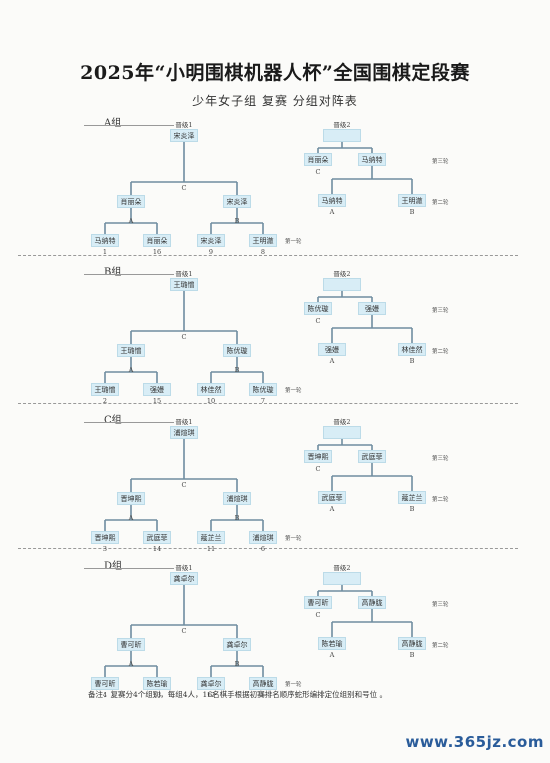 The height and width of the screenshot is (763, 550). What do you see at coordinates (113, 566) in the screenshot?
I see `group-label: D组` at bounding box center [113, 566].